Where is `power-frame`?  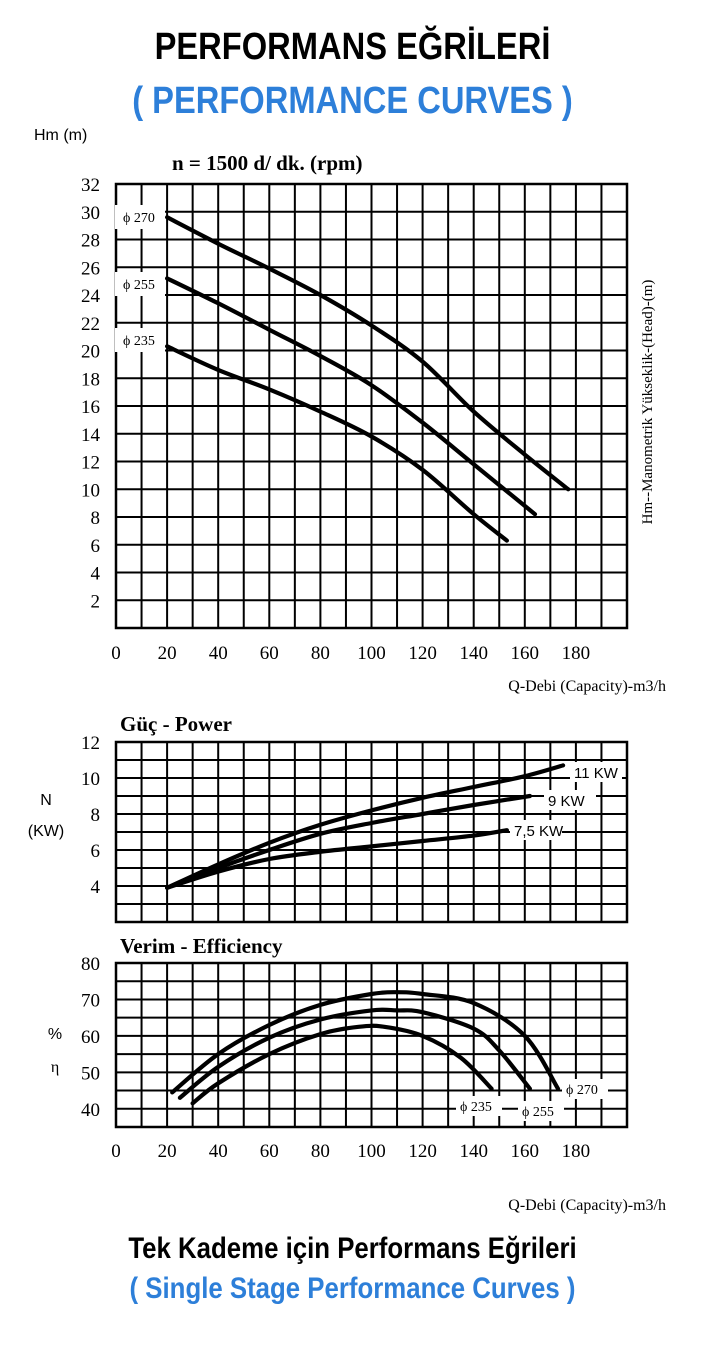 power-frame is located at coordinates (371, 832).